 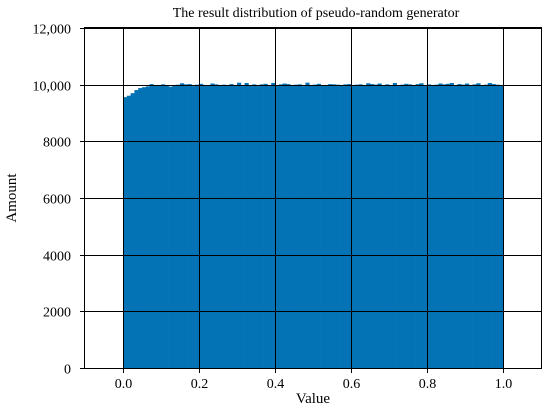 I want to click on y-tick-label: 6000, so click(x=57, y=200).